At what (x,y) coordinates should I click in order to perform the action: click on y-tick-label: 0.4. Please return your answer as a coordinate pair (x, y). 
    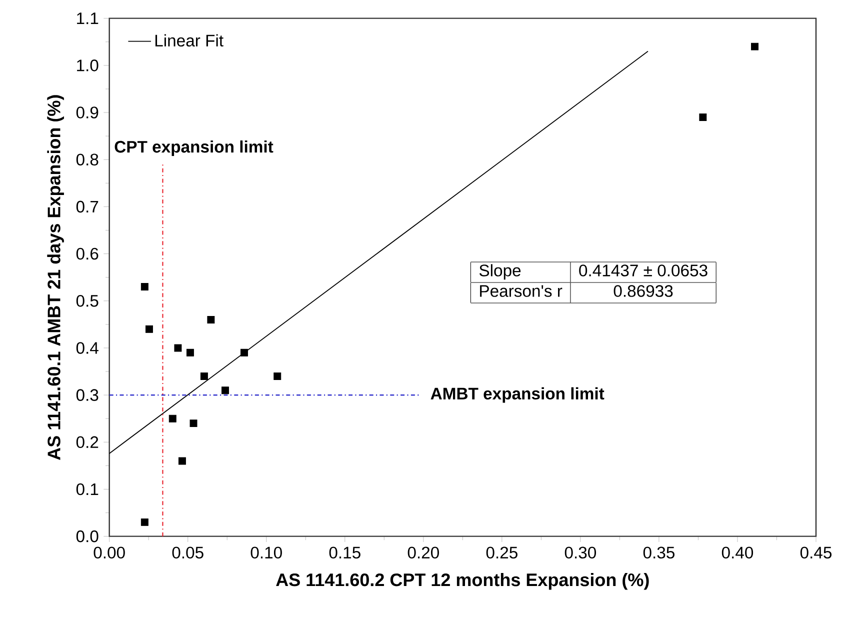
    Looking at the image, I should click on (87, 348).